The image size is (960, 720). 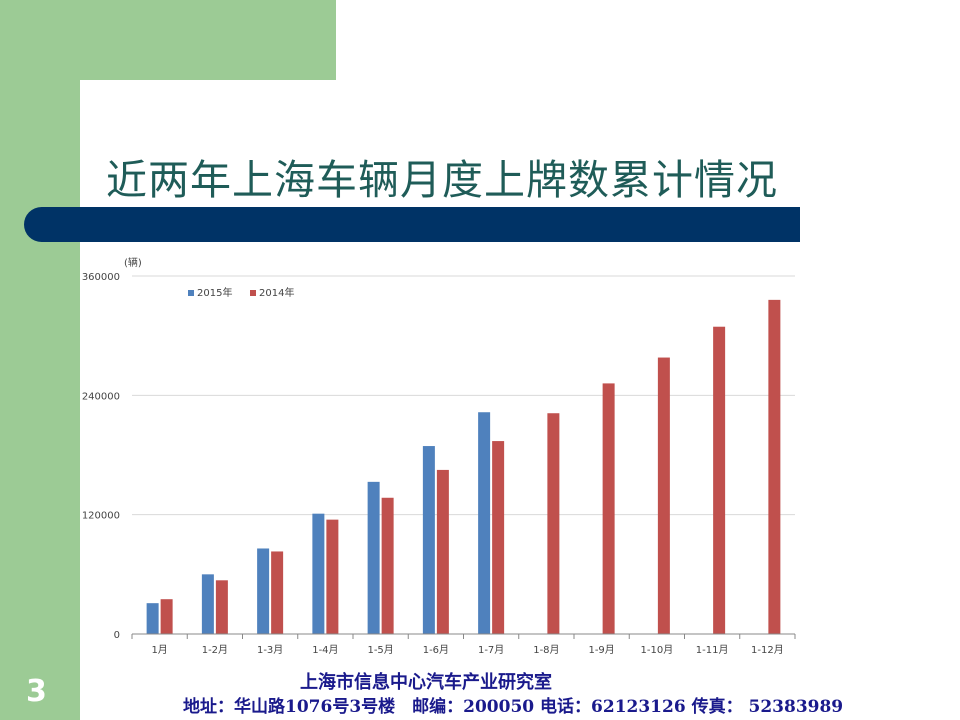 I want to click on bar-2014年-1-2月, so click(x=221, y=607).